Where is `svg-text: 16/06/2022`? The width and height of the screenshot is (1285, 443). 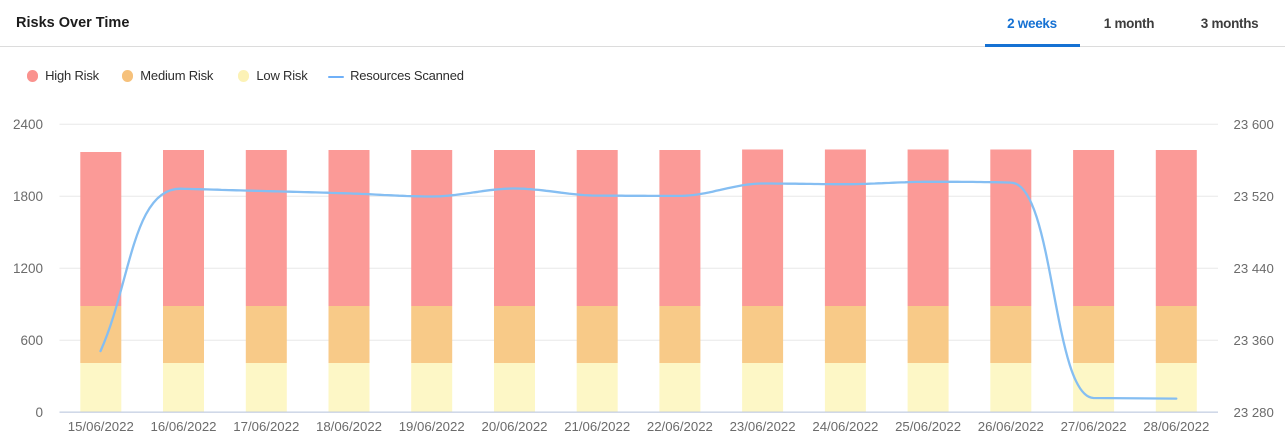
svg-text: 16/06/2022 is located at coordinates (183, 426).